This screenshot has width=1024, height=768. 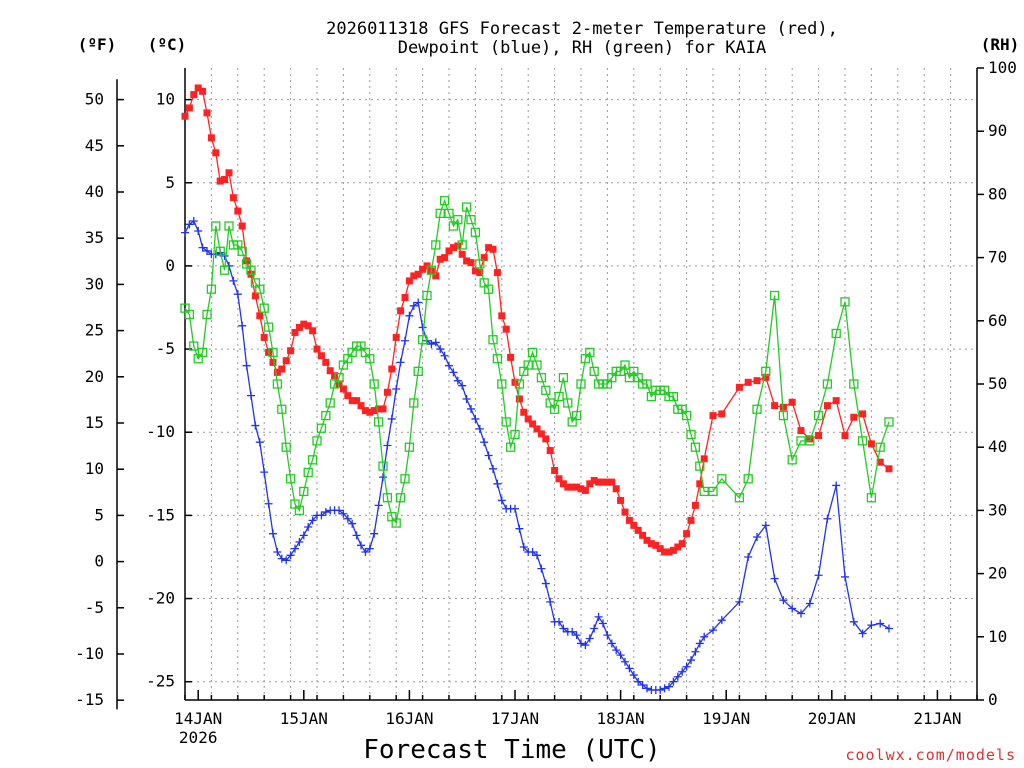 What do you see at coordinates (997, 509) in the screenshot?
I see `rh-tick-label: 30` at bounding box center [997, 509].